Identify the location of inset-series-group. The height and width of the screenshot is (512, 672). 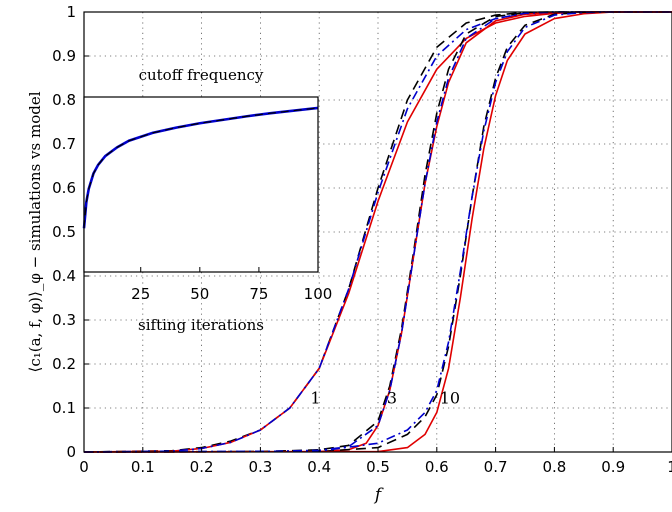
(200, 167).